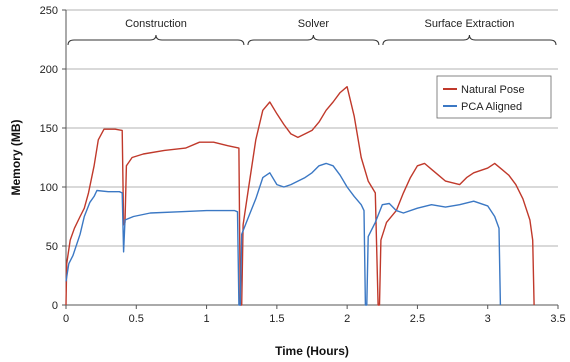  I want to click on y-tick-label-1: 50, so click(52, 247).